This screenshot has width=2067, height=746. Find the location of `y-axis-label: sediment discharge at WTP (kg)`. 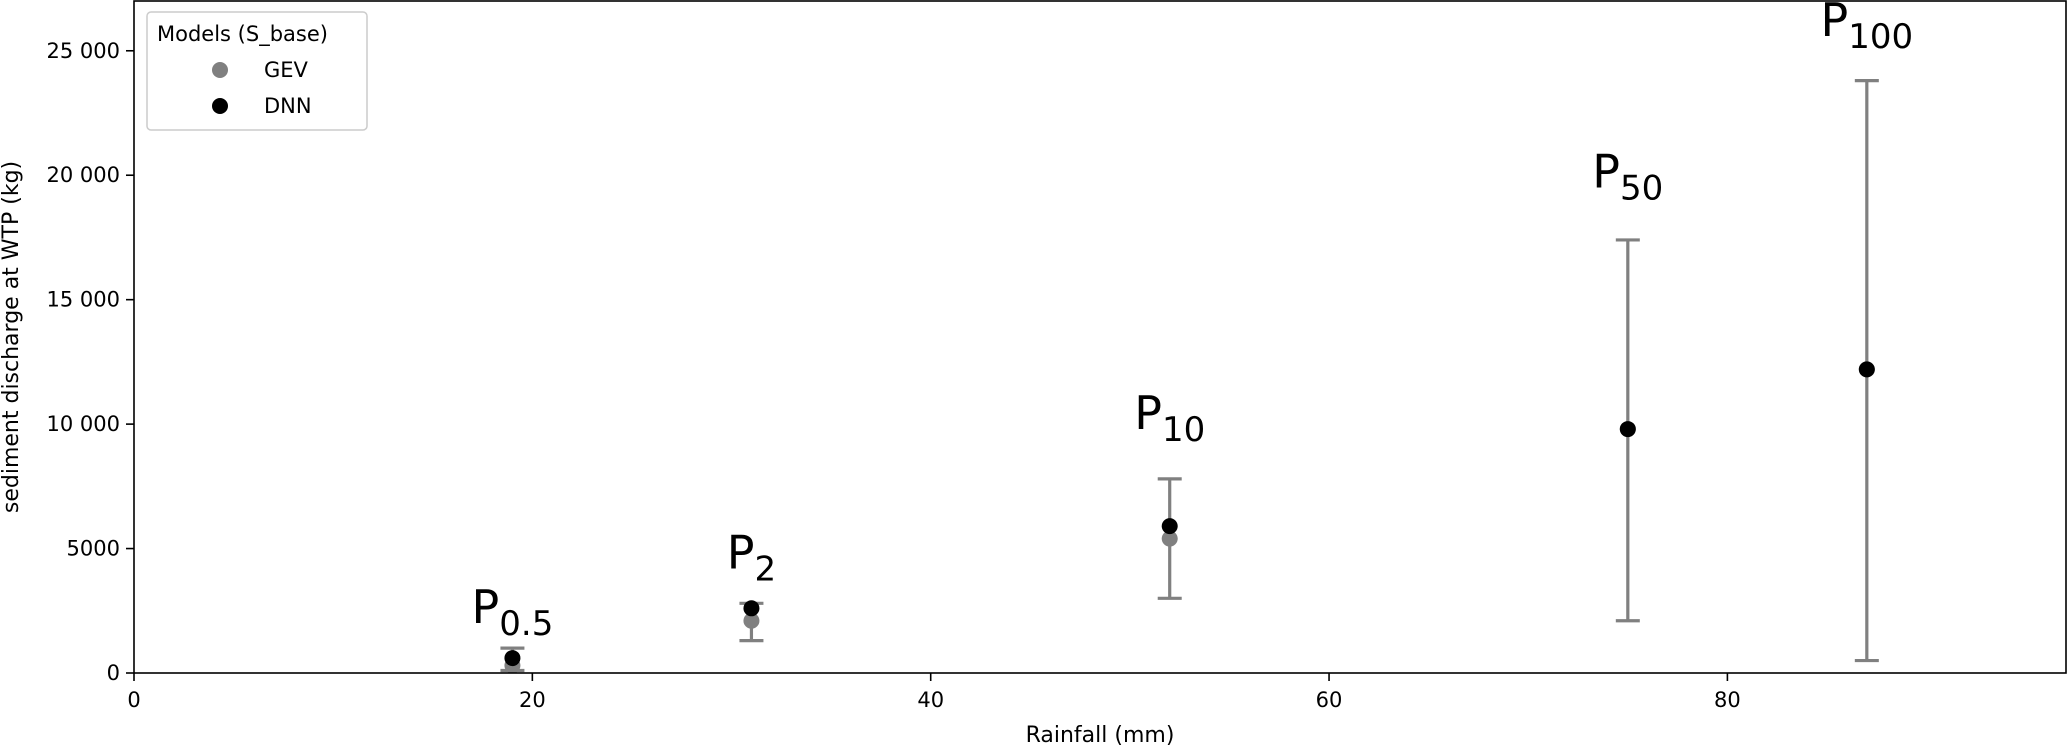

y-axis-label: sediment discharge at WTP (kg) is located at coordinates (12, 337).